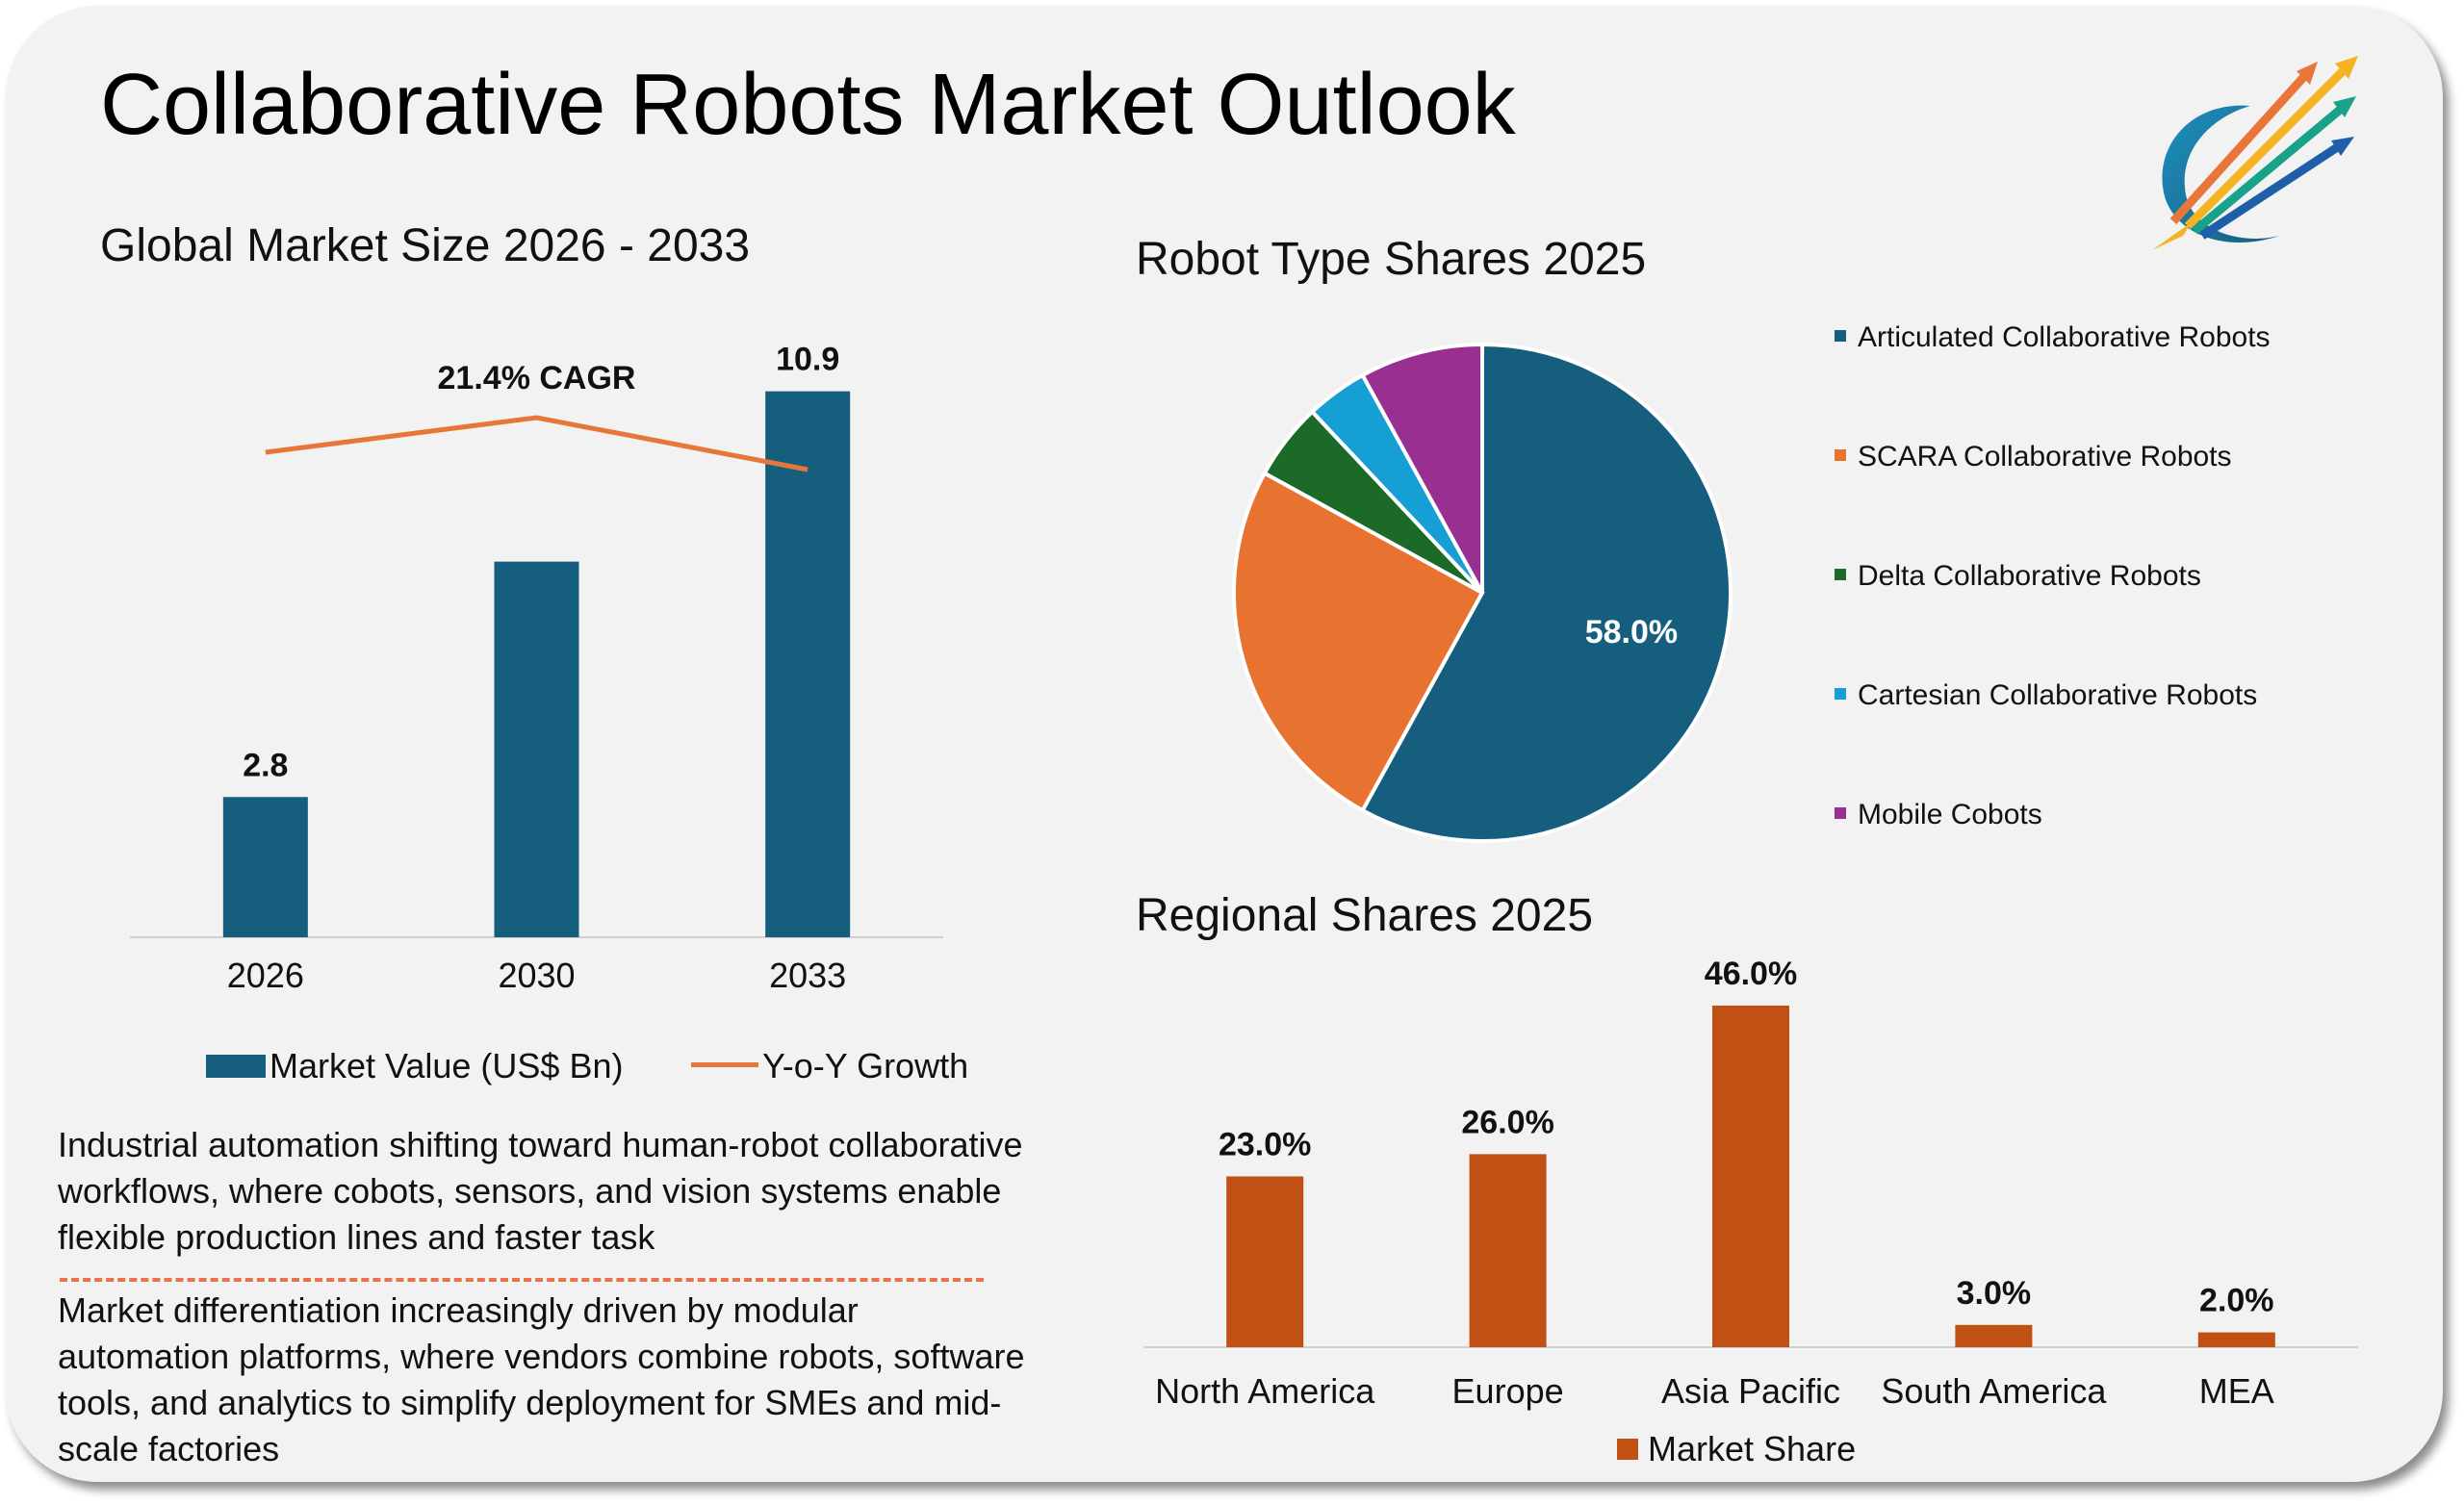 Image resolution: width=2464 pixels, height=1506 pixels. I want to click on region-bar-label: 3.0%, so click(1994, 1293).